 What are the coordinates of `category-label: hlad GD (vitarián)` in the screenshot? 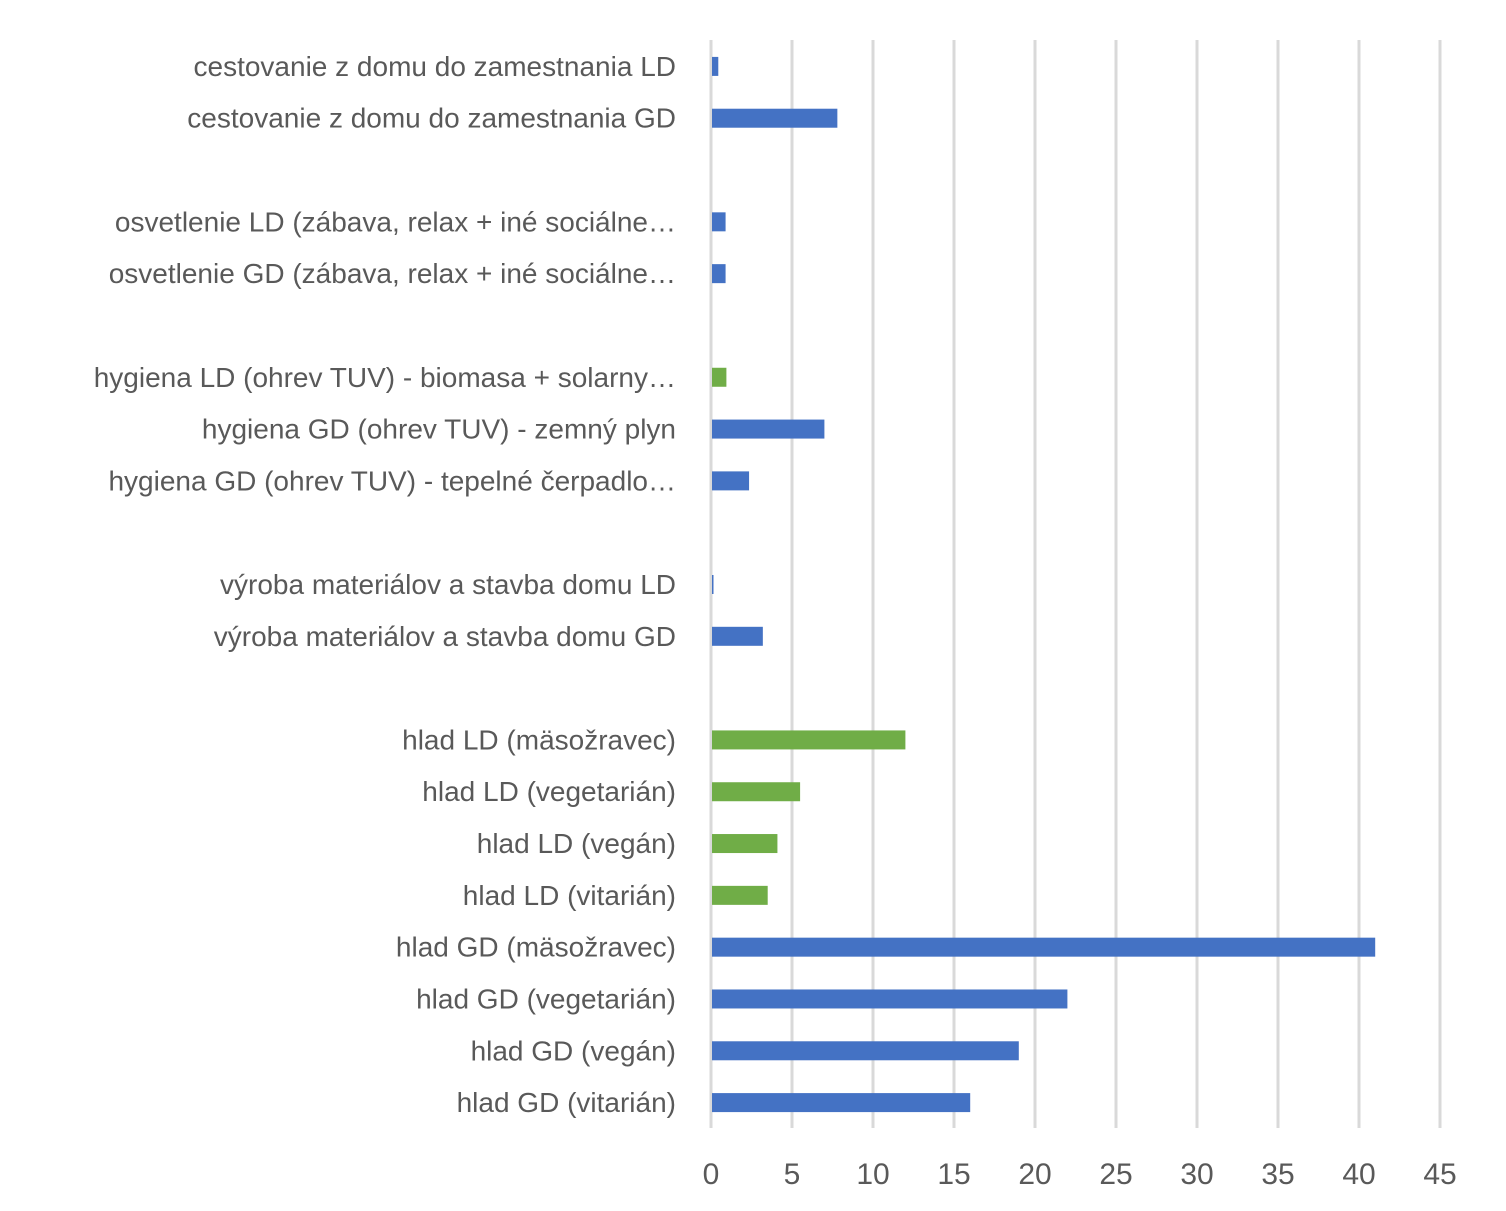 It's located at (566, 1102).